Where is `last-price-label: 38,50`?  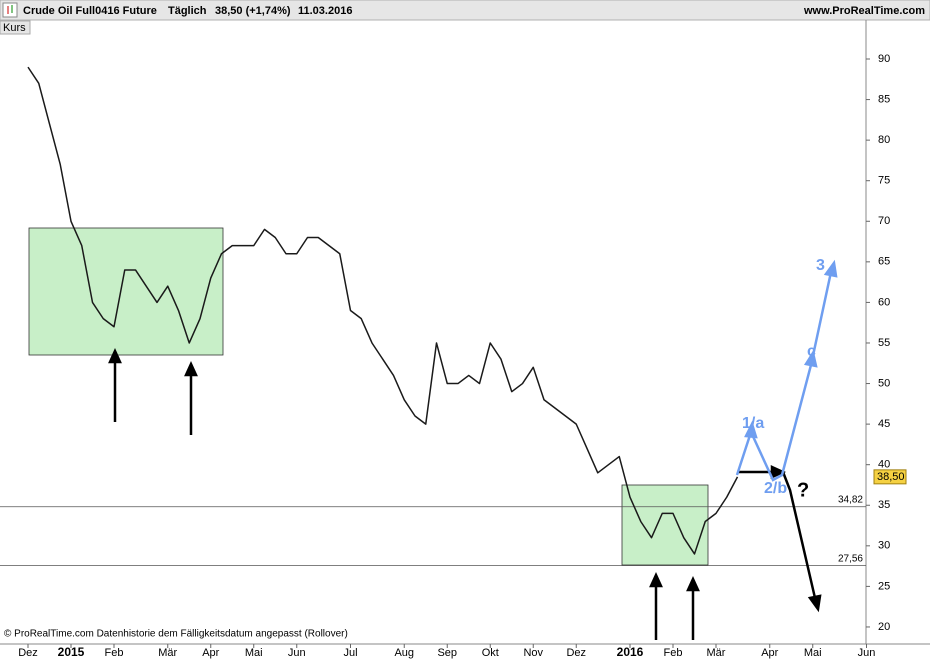 last-price-label: 38,50 is located at coordinates (891, 477).